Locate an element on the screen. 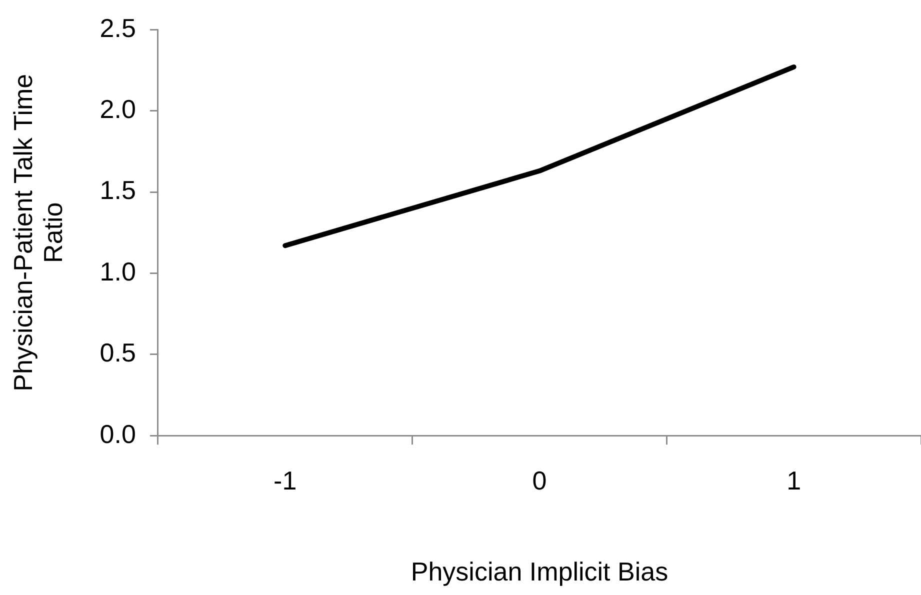  y-tick-label: 1.5 is located at coordinates (118, 190).